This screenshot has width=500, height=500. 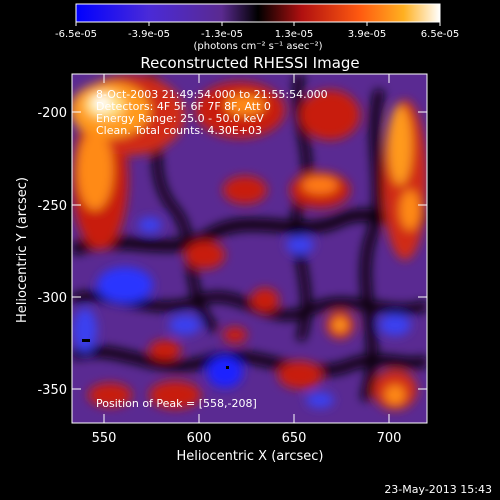 I want to click on info-line-2: Energy Range: 25.0 - 50.0 keV, so click(x=180, y=118).